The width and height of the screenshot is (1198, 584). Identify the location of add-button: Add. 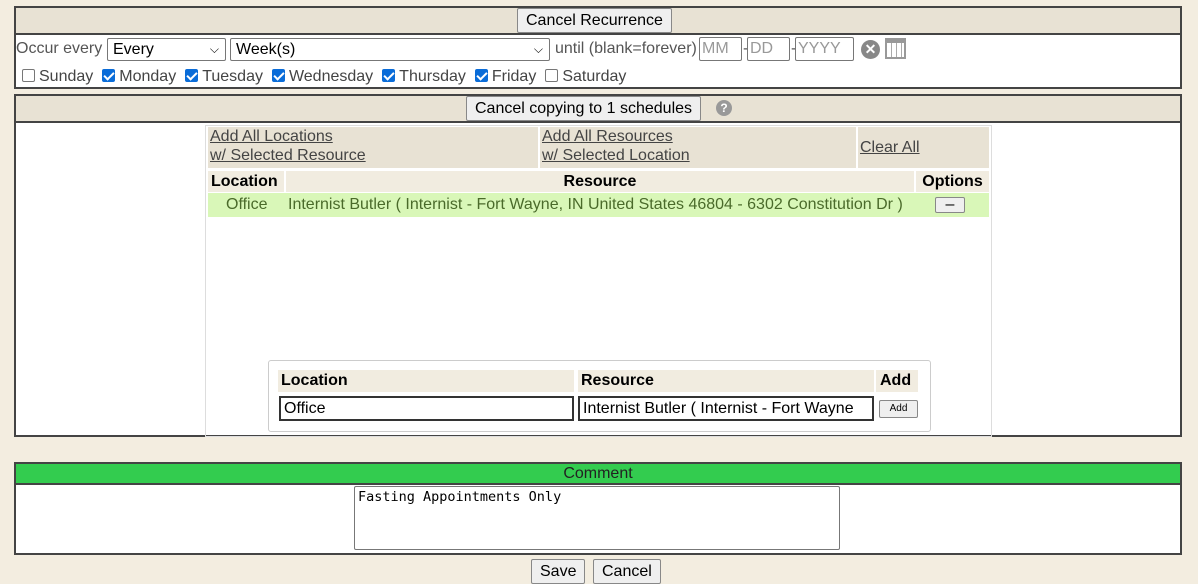
(898, 409).